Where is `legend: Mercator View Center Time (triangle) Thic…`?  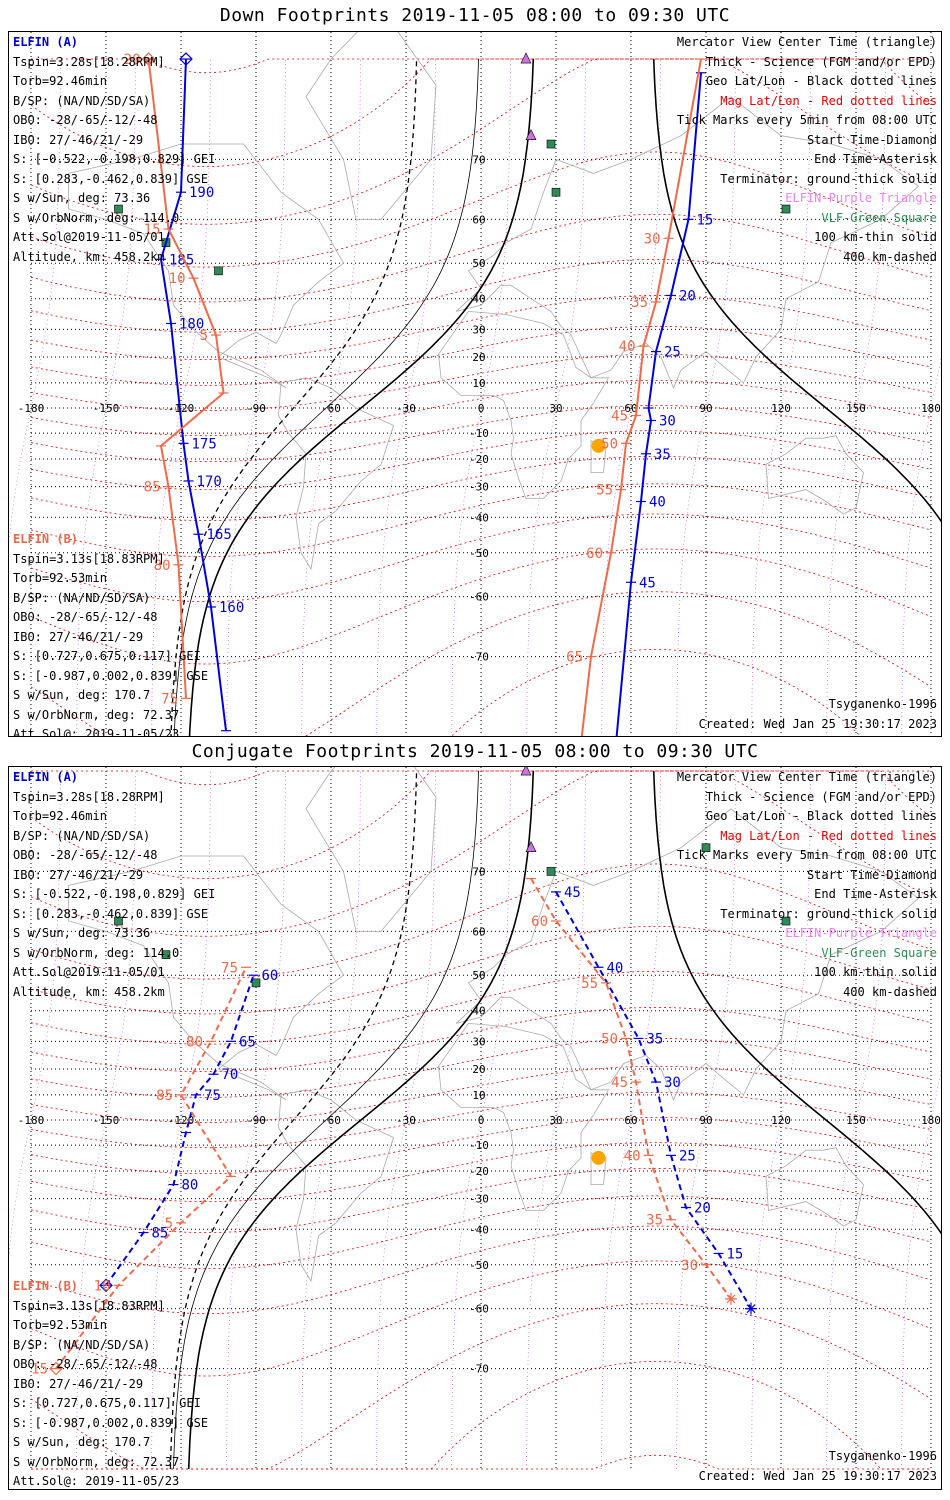
legend: Mercator View Center Time (triangle) Thic… is located at coordinates (807, 885).